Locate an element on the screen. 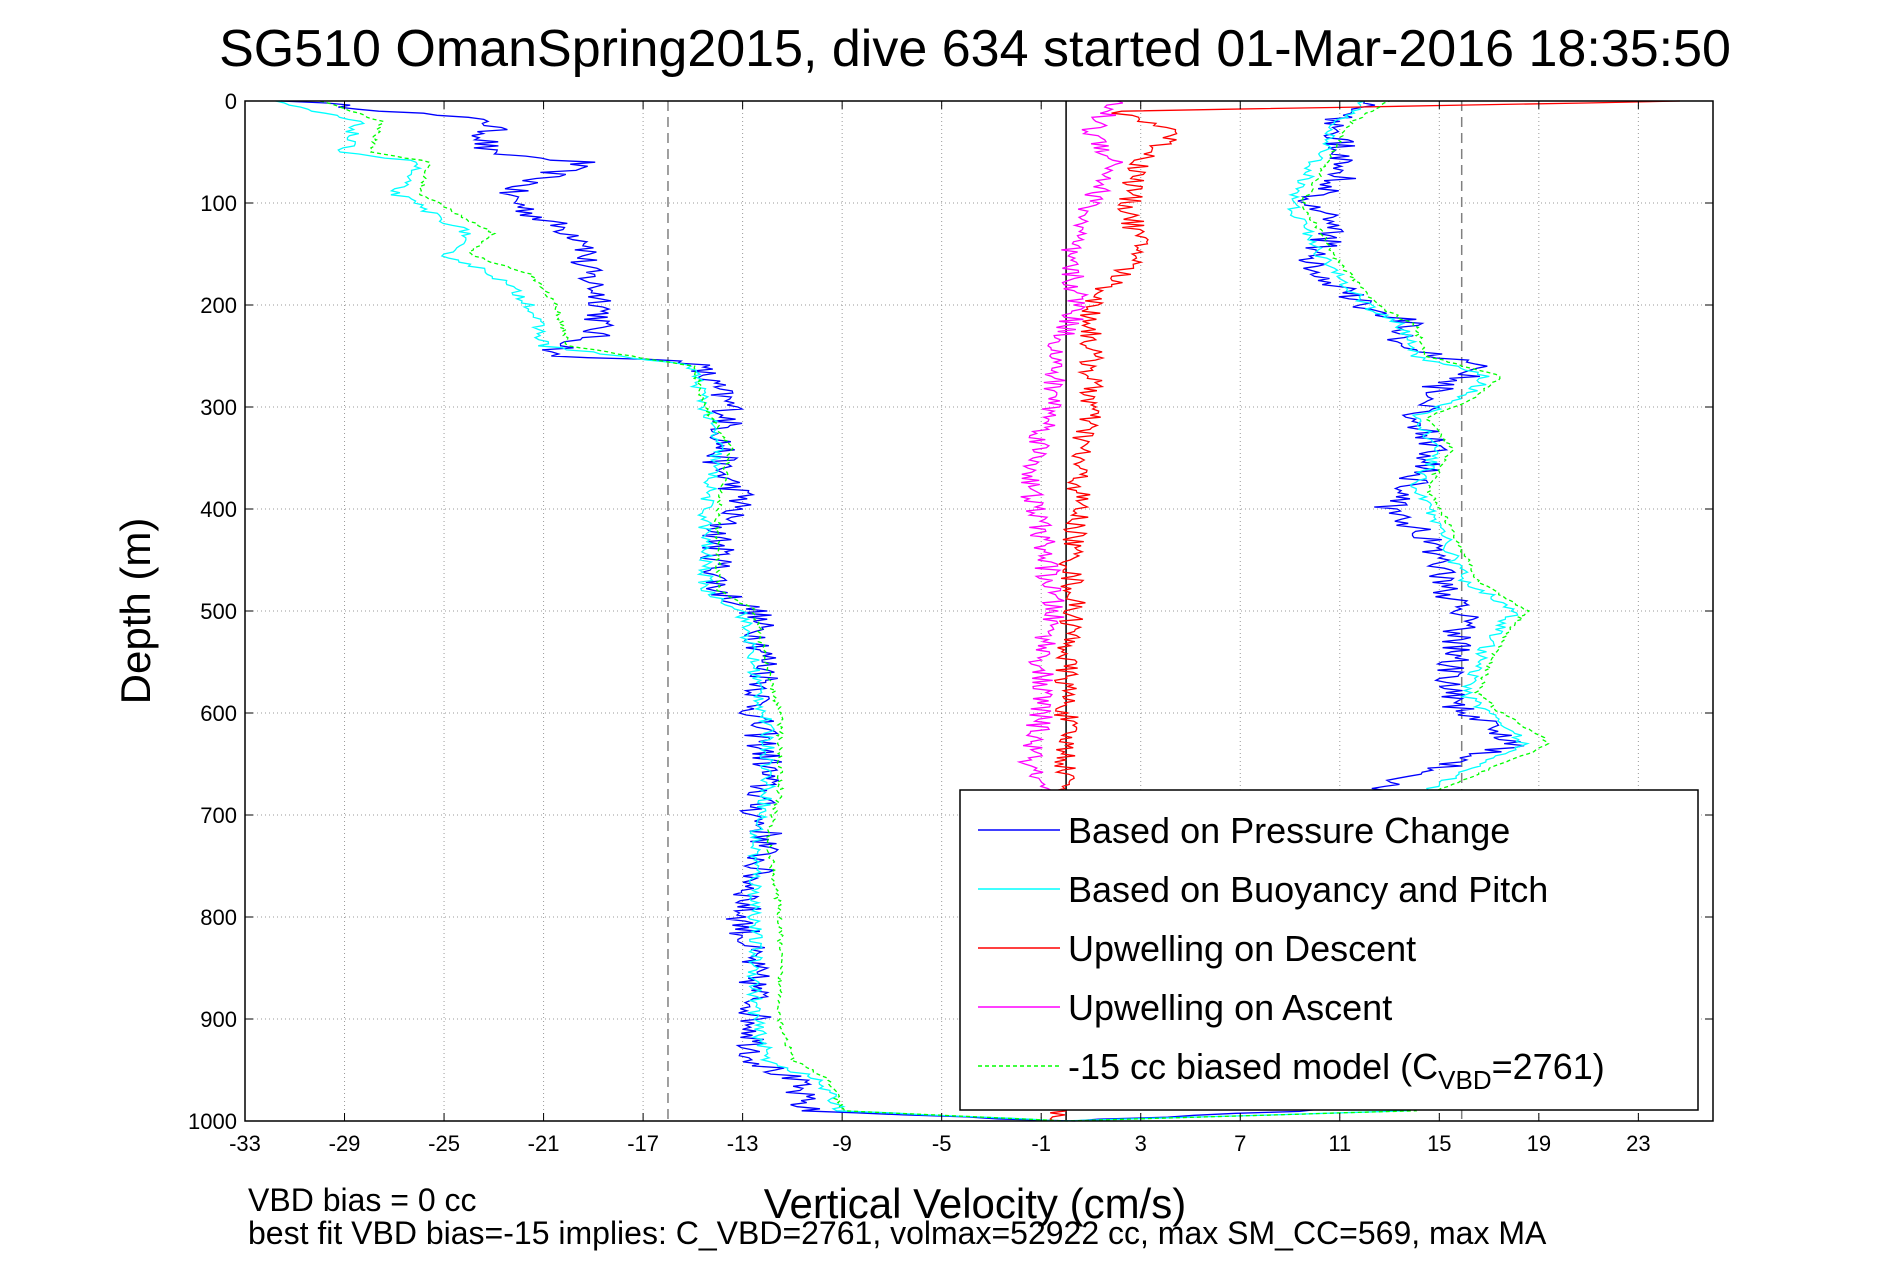 This screenshot has width=1891, height=1262. y-axis-label: Depth (m) is located at coordinates (135, 611).